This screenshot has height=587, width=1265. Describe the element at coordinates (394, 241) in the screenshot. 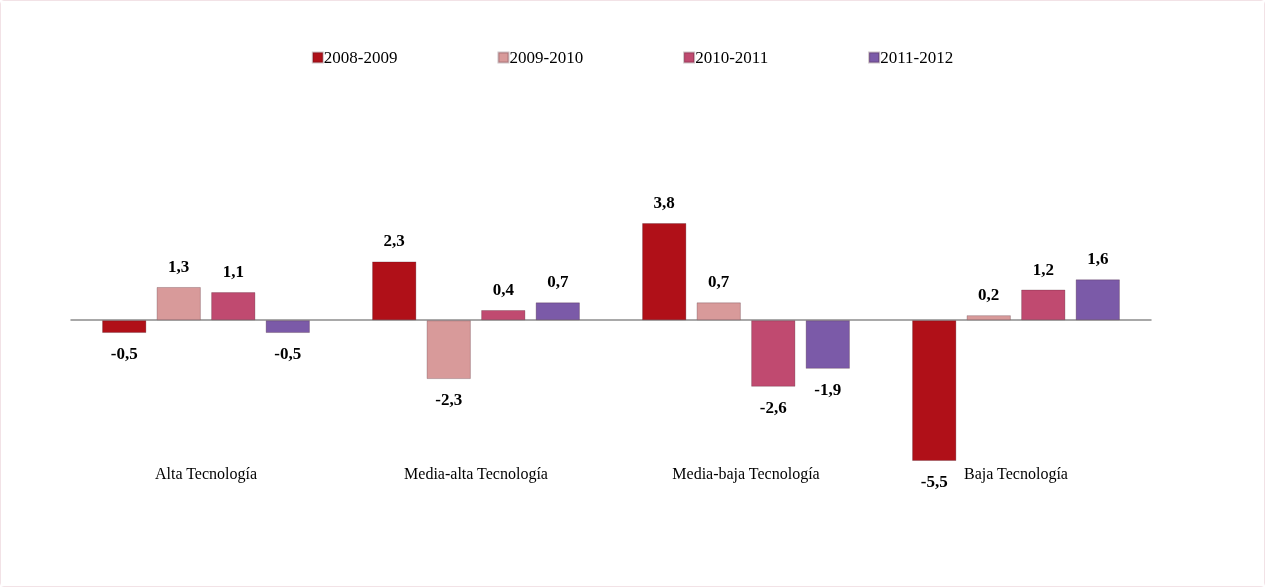

I see `data-label: 2,3` at that location.